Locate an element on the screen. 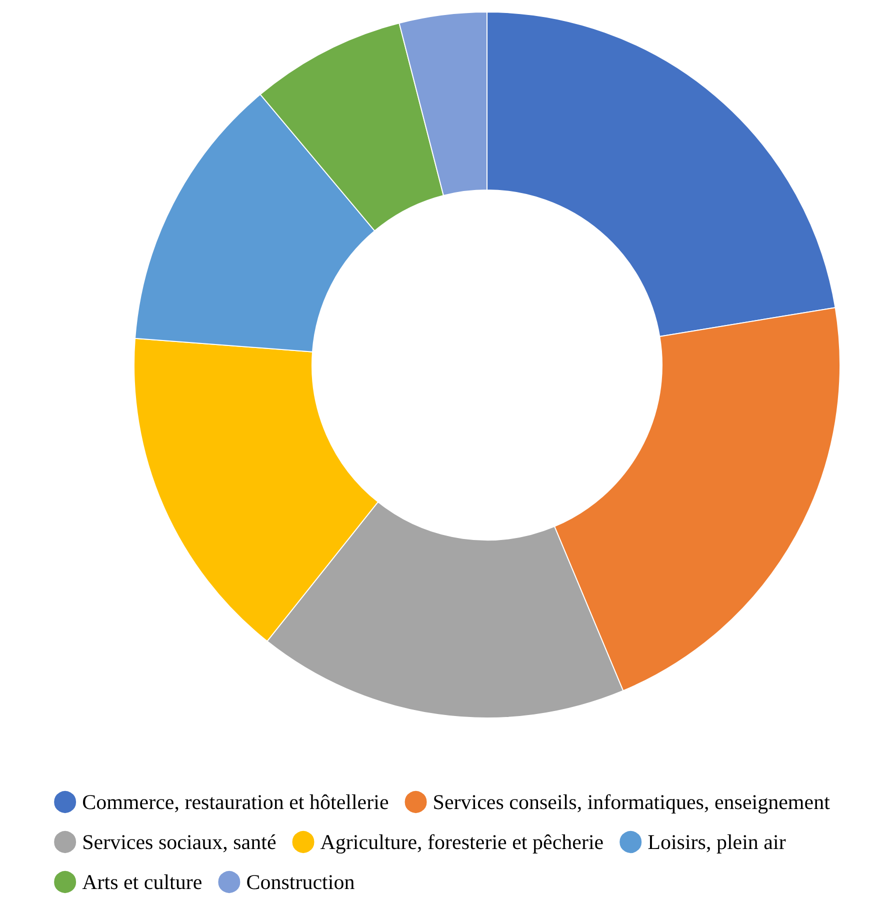 This screenshot has height=908, width=882. legend-label: Arts et culture is located at coordinates (142, 882).